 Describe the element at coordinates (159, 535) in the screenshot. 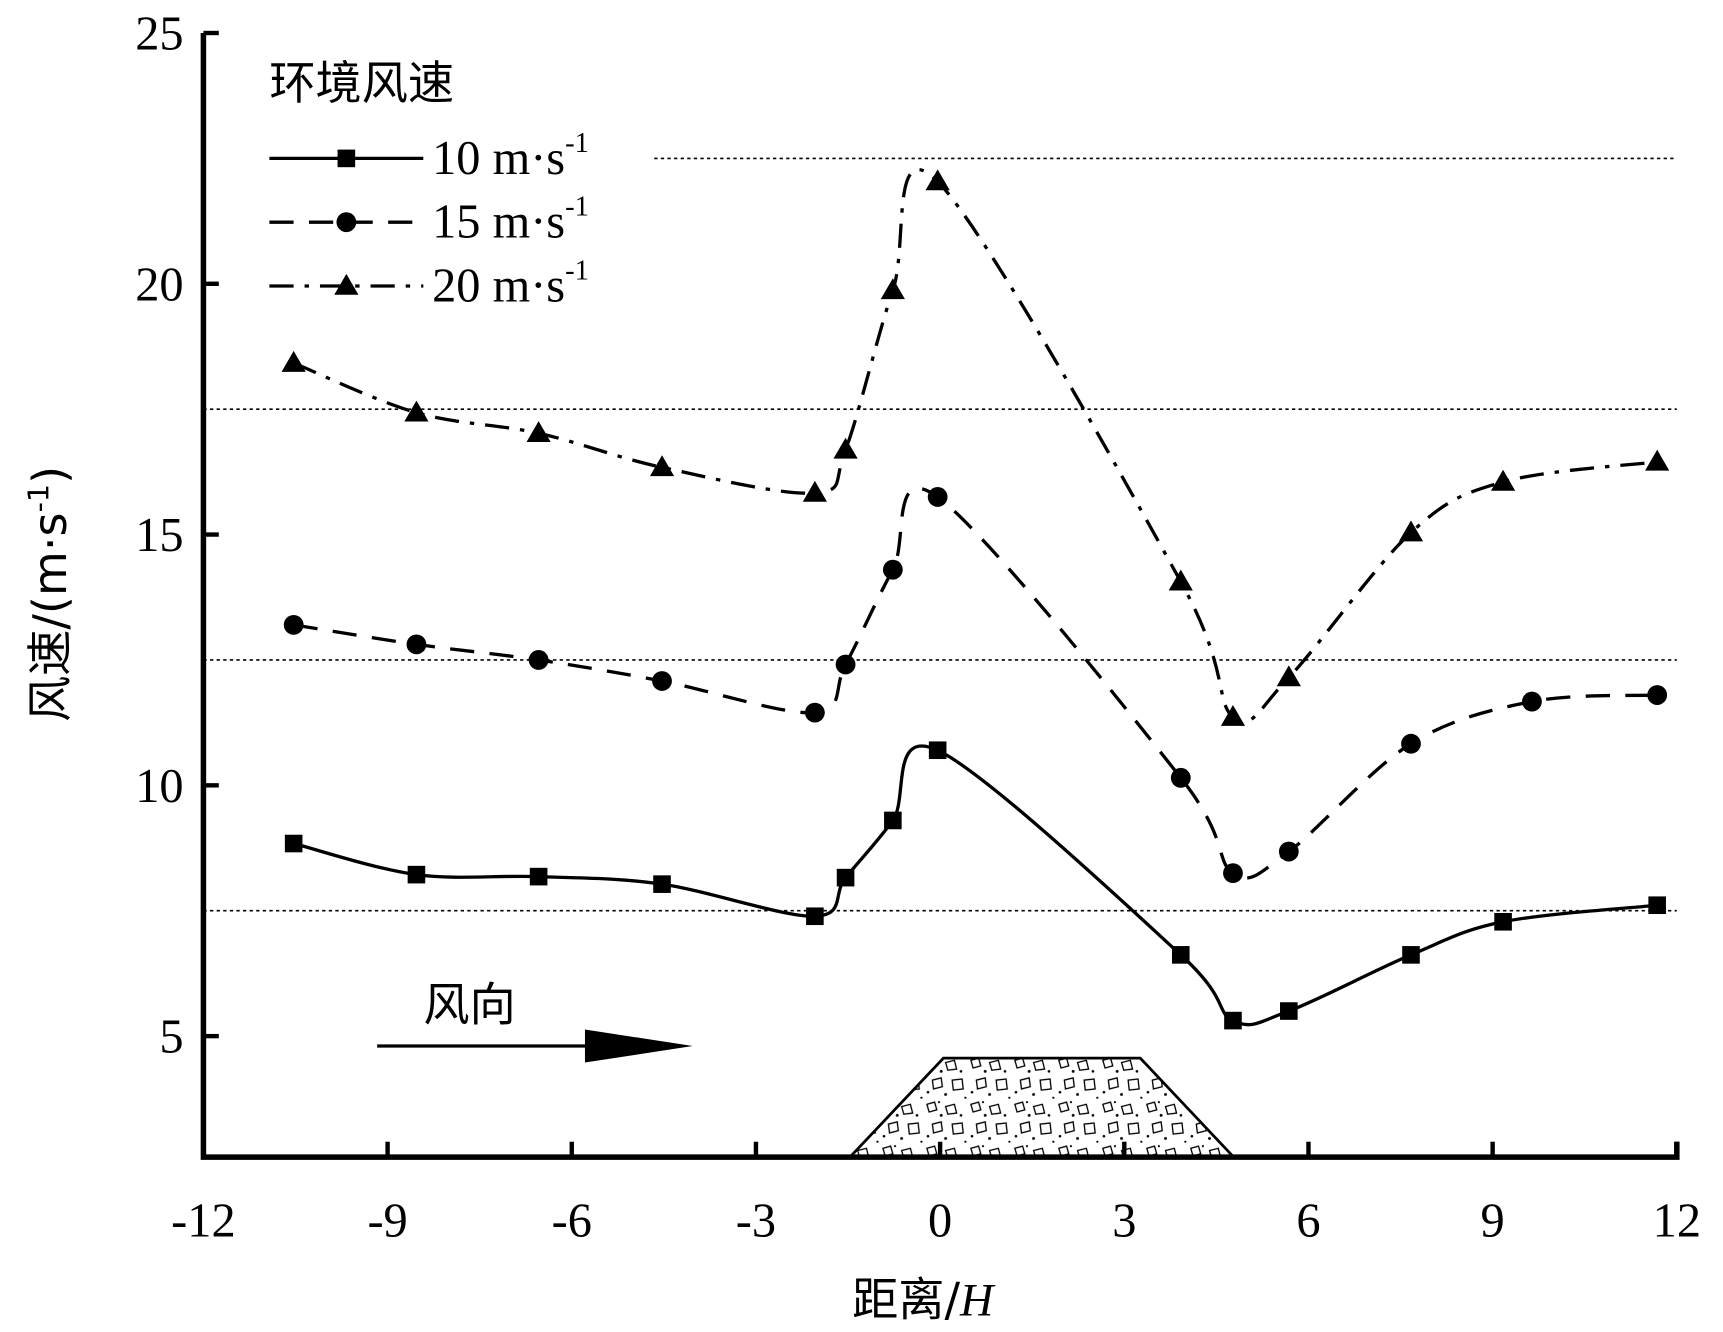

I see `y-tick-label: 15` at that location.